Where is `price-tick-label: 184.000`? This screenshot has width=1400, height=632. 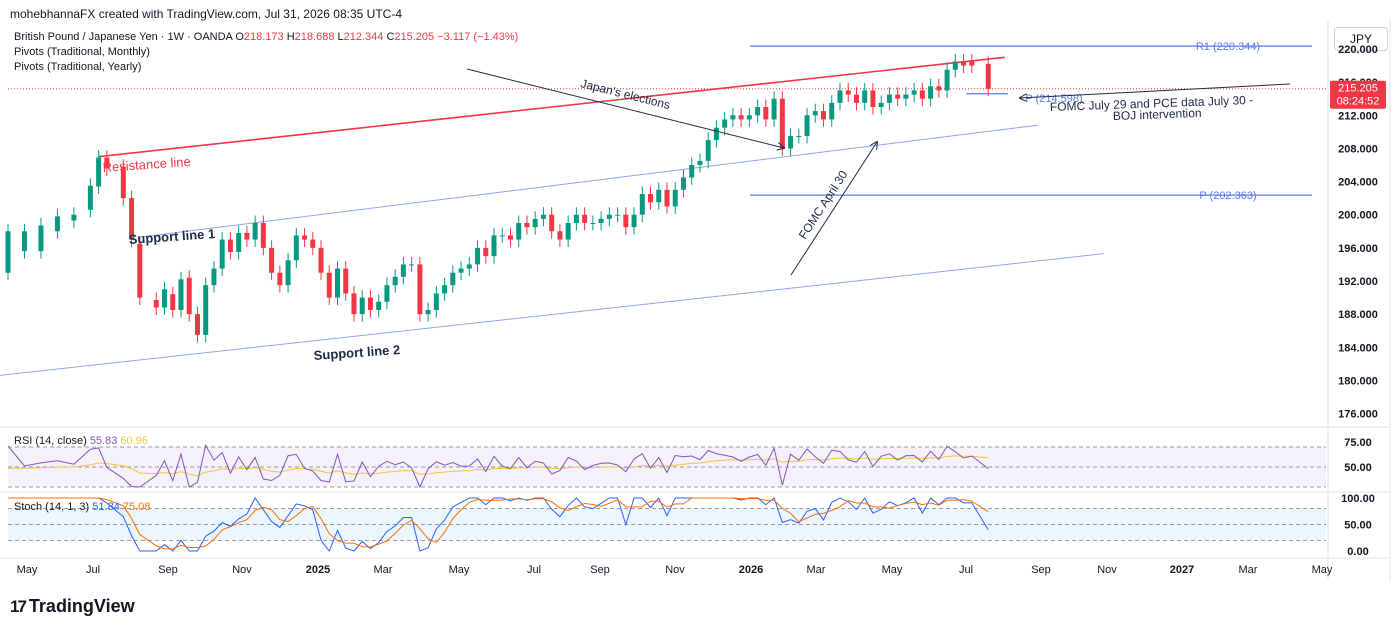 price-tick-label: 184.000 is located at coordinates (1358, 348).